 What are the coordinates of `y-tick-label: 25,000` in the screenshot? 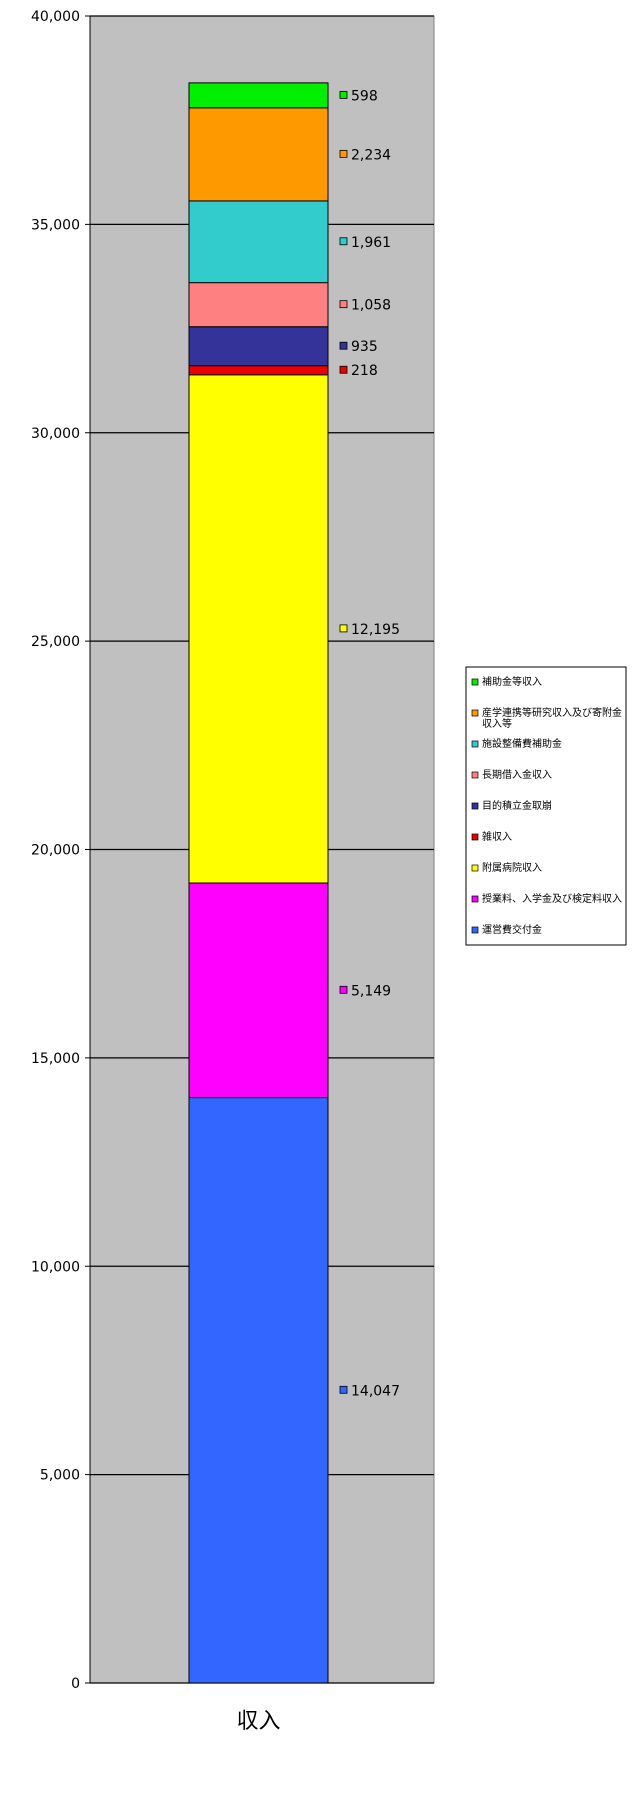 It's located at (55, 642).